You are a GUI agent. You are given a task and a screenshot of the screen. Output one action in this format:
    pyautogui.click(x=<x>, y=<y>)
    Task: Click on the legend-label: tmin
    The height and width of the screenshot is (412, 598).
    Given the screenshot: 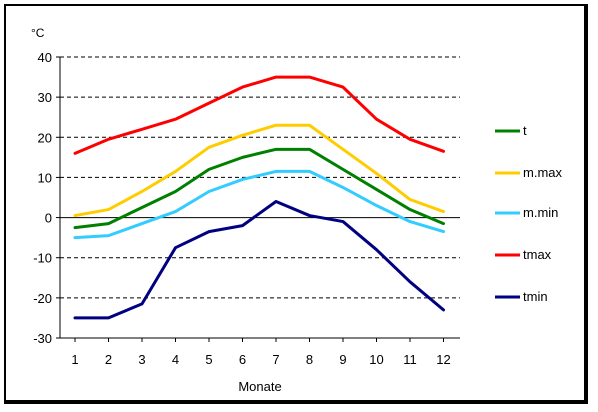 What is the action you would take?
    pyautogui.click(x=535, y=296)
    